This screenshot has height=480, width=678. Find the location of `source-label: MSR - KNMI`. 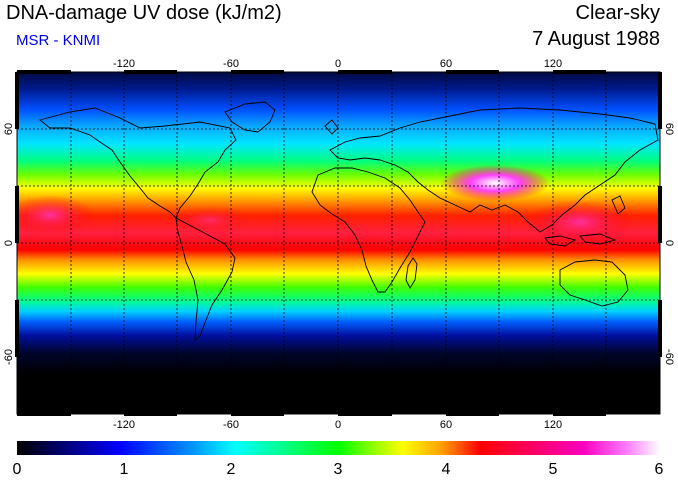

source-label: MSR - KNMI is located at coordinates (58, 40).